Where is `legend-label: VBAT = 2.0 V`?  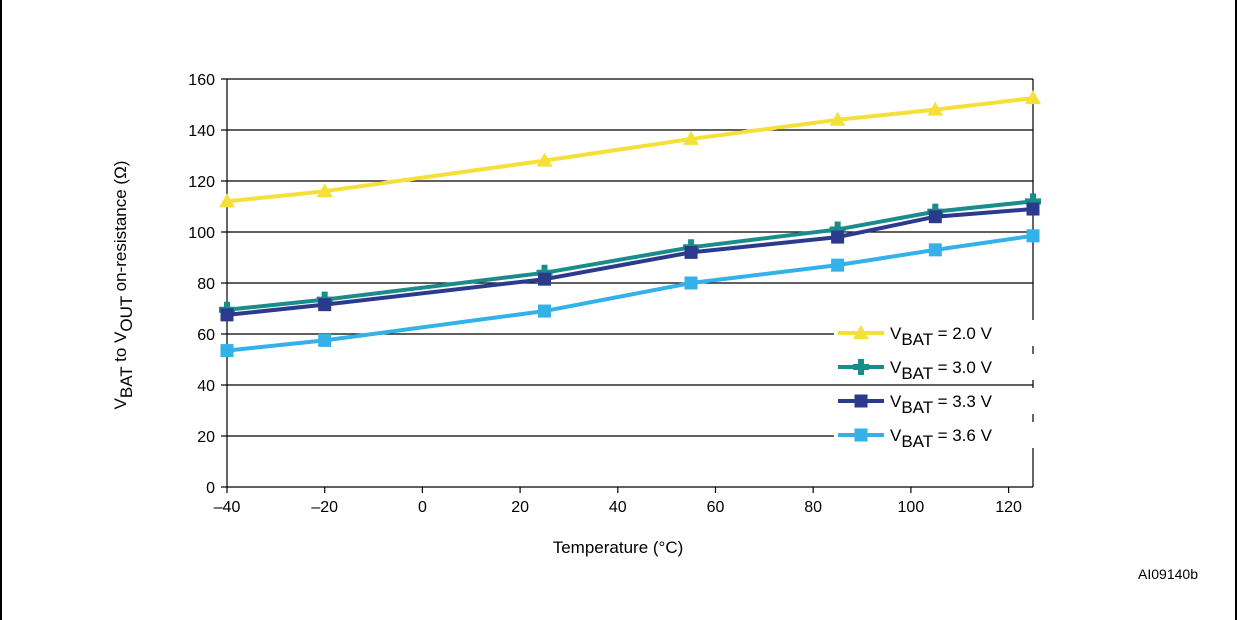 legend-label: VBAT = 2.0 V is located at coordinates (941, 336).